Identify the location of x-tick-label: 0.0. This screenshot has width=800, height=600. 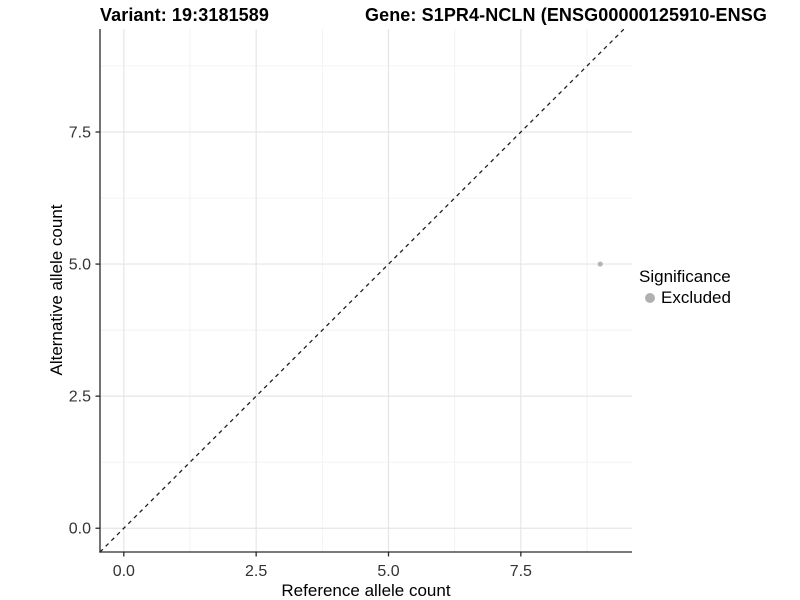
(124, 571).